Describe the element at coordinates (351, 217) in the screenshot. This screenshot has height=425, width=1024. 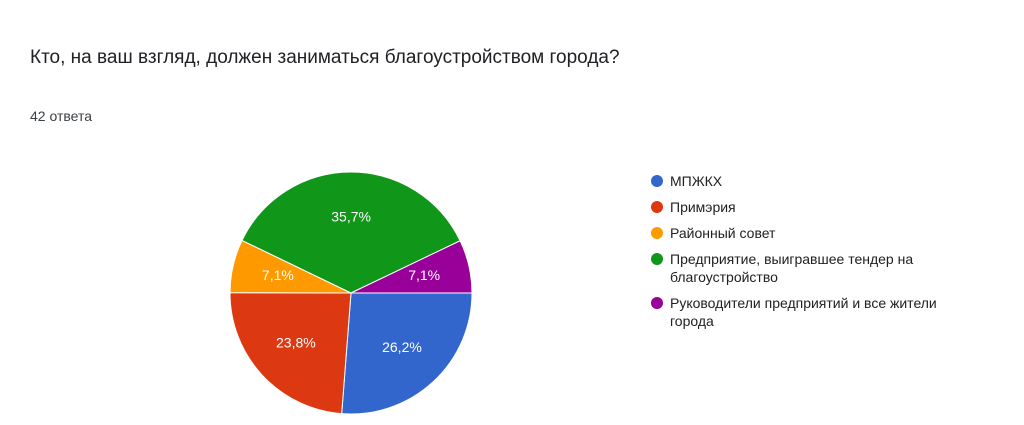
I see `slice-label: 35,7%` at that location.